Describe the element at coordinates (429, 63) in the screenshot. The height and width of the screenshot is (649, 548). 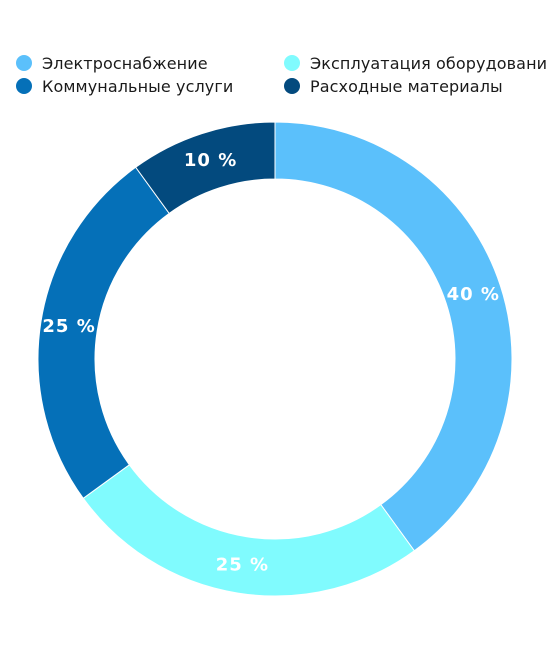
I see `legend-label-equipment: Эксплуатация оборудования` at that location.